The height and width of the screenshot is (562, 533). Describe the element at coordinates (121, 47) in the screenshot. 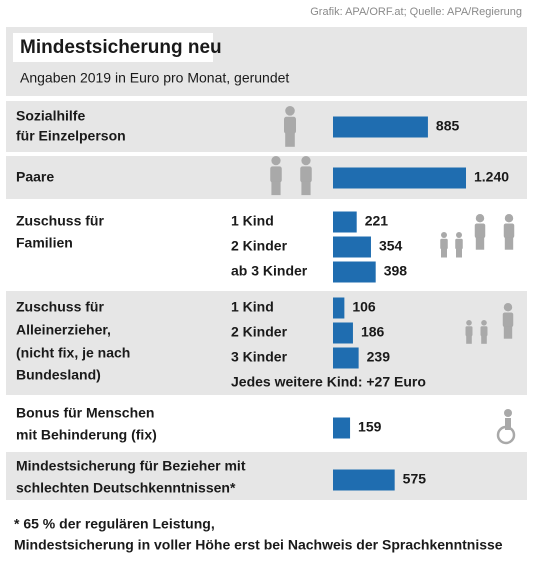

I see `chart-title: Mindestsicherung neu` at that location.